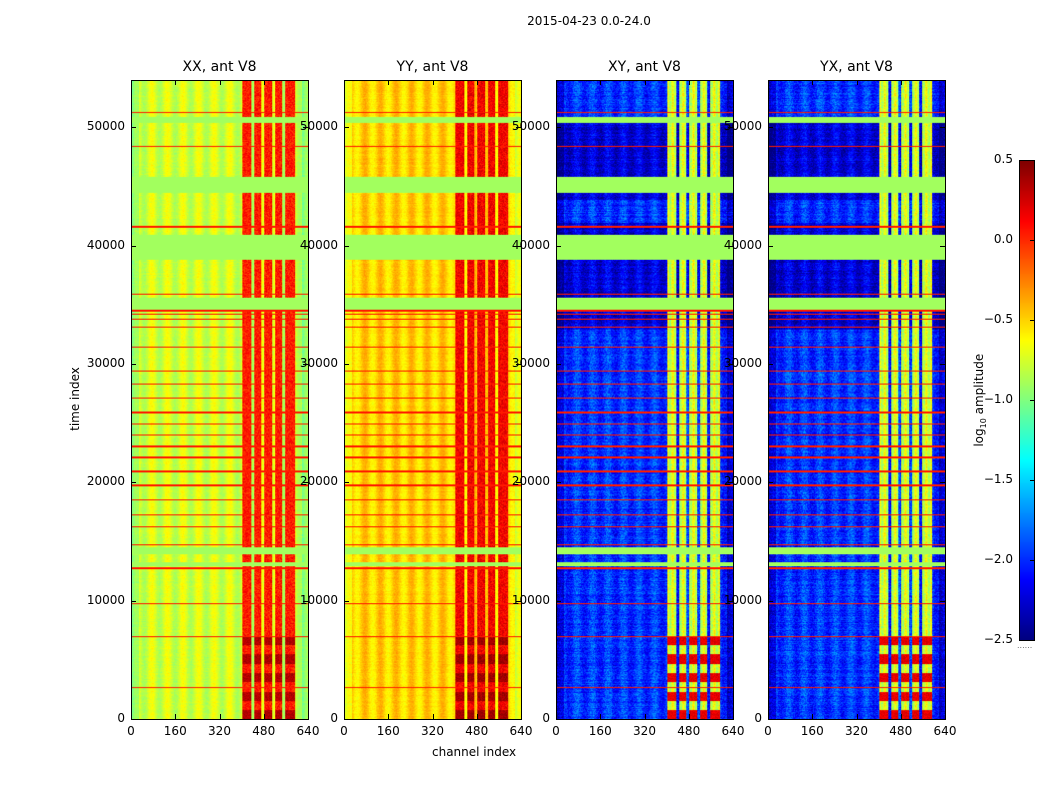 This screenshot has height=800, width=1050. Describe the element at coordinates (998, 479) in the screenshot. I see `colorbar-tick-label: −1.5` at that location.